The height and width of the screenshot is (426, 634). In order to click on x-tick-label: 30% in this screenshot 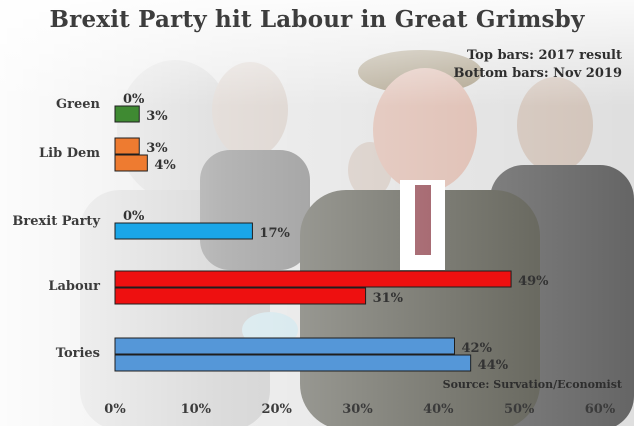, I will do `click(357, 409)`.